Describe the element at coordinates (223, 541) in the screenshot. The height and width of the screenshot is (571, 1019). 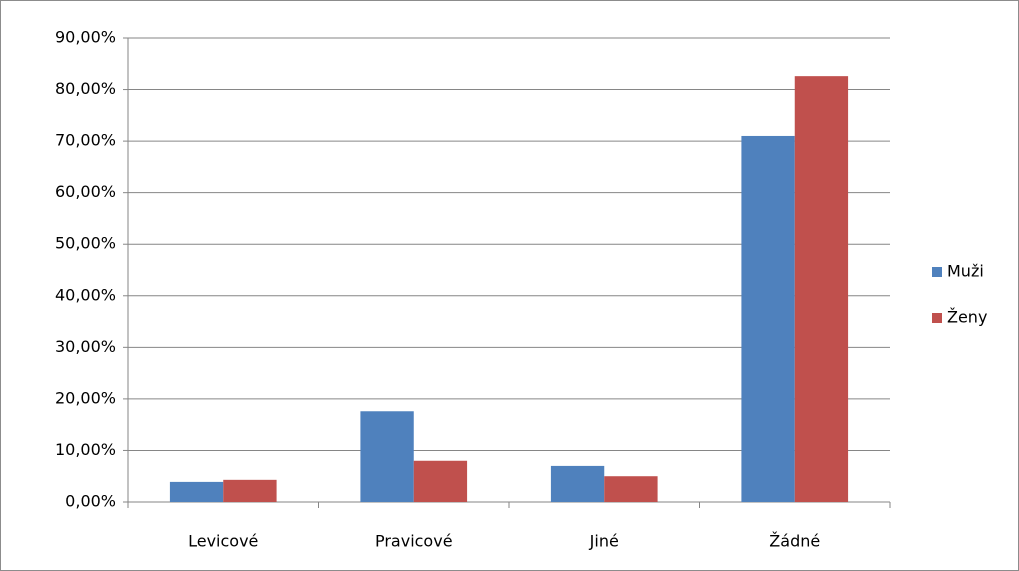
I see `x-tick-label: Levicové` at that location.